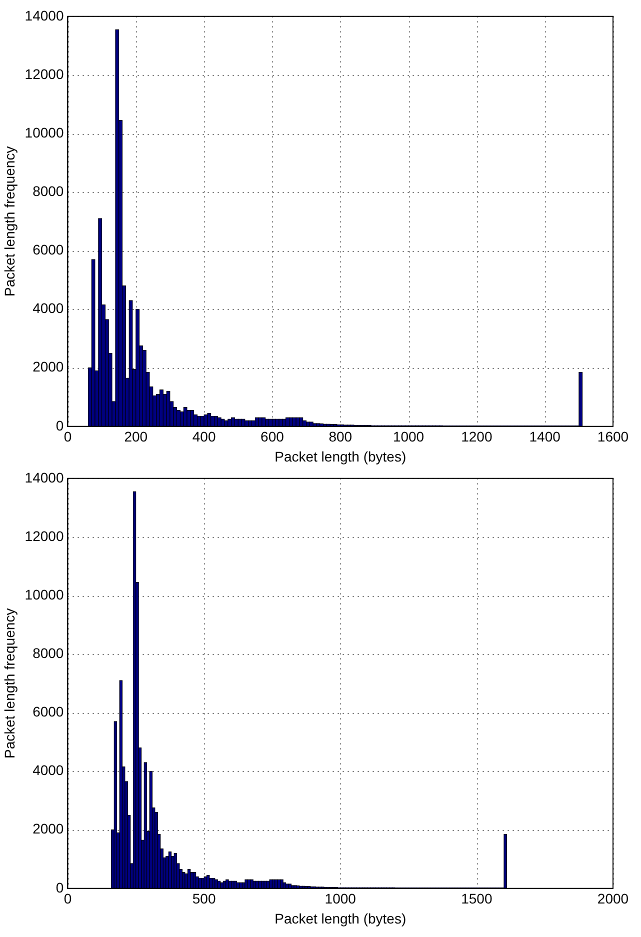  I want to click on x-tick-label: 1400, so click(545, 436).